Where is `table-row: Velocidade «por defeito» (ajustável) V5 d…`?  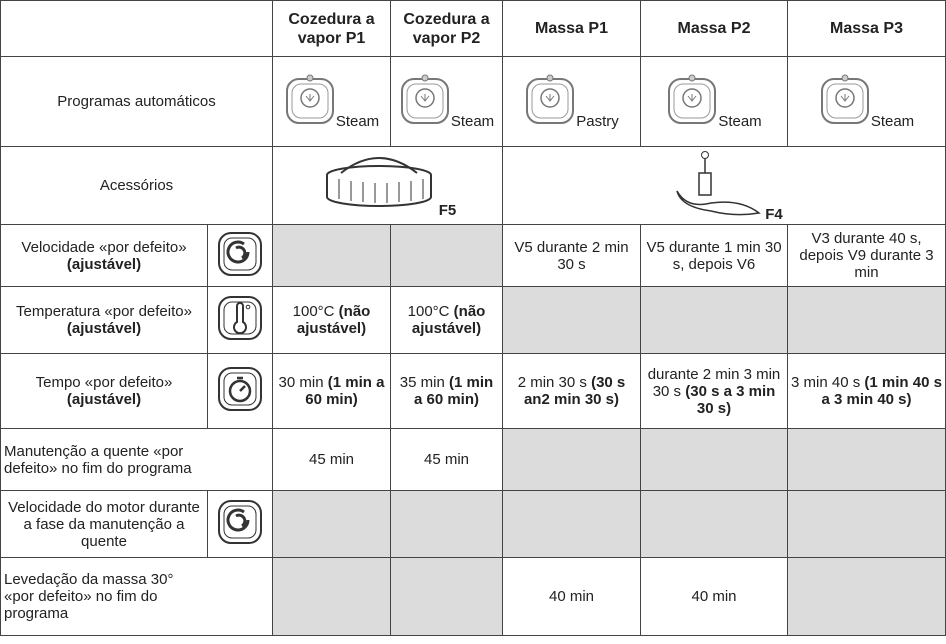
table-row: Velocidade «por defeito» (ajustável) V5 d… is located at coordinates (473, 255).